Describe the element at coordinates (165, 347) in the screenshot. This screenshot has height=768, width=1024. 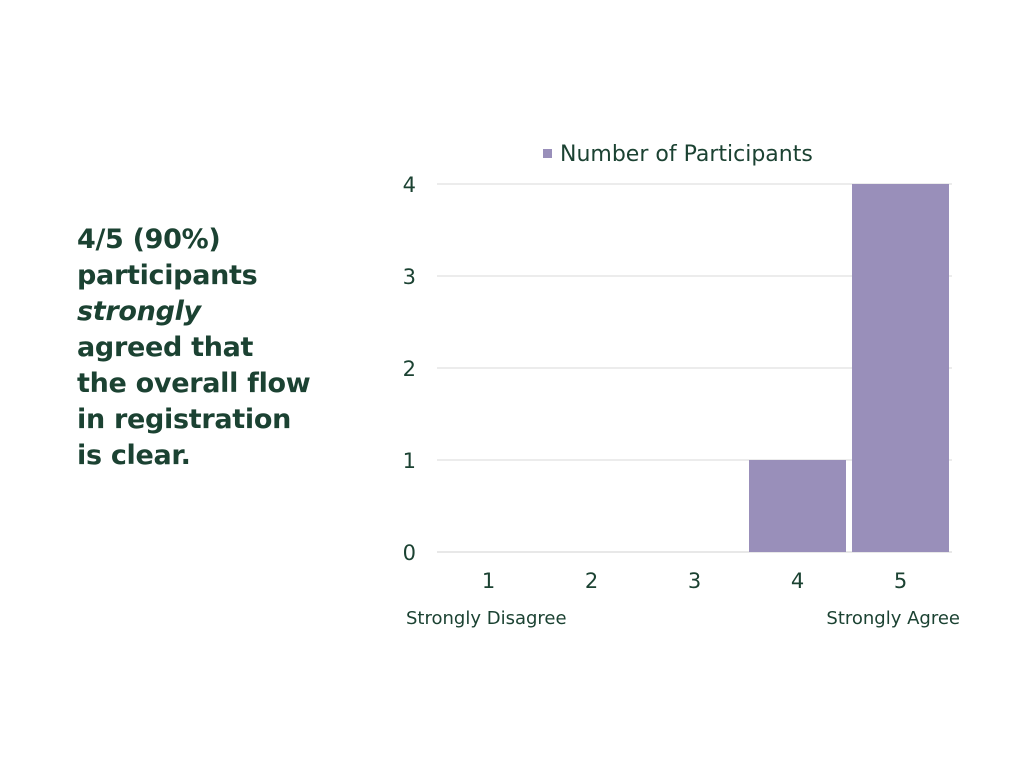
I see `headline-line-4: agreed that` at that location.